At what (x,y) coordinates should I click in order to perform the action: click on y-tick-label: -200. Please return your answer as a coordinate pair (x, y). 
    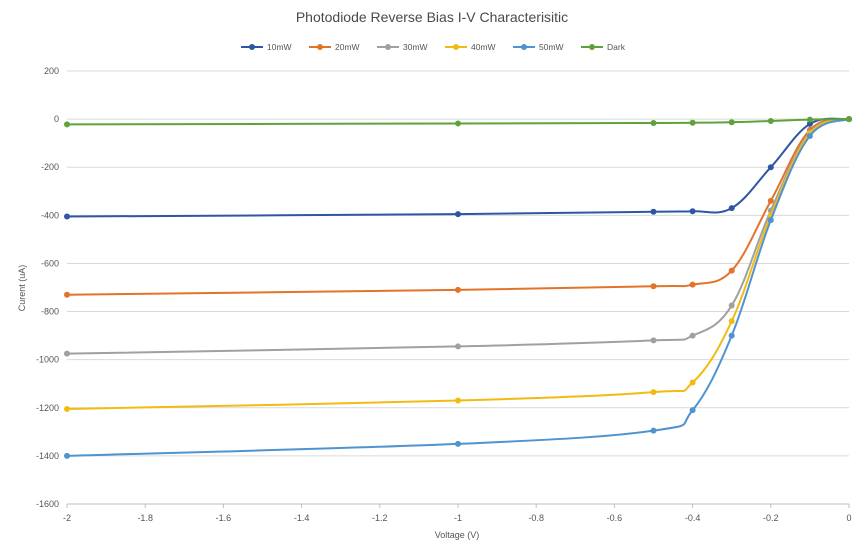
    Looking at the image, I should click on (50, 167).